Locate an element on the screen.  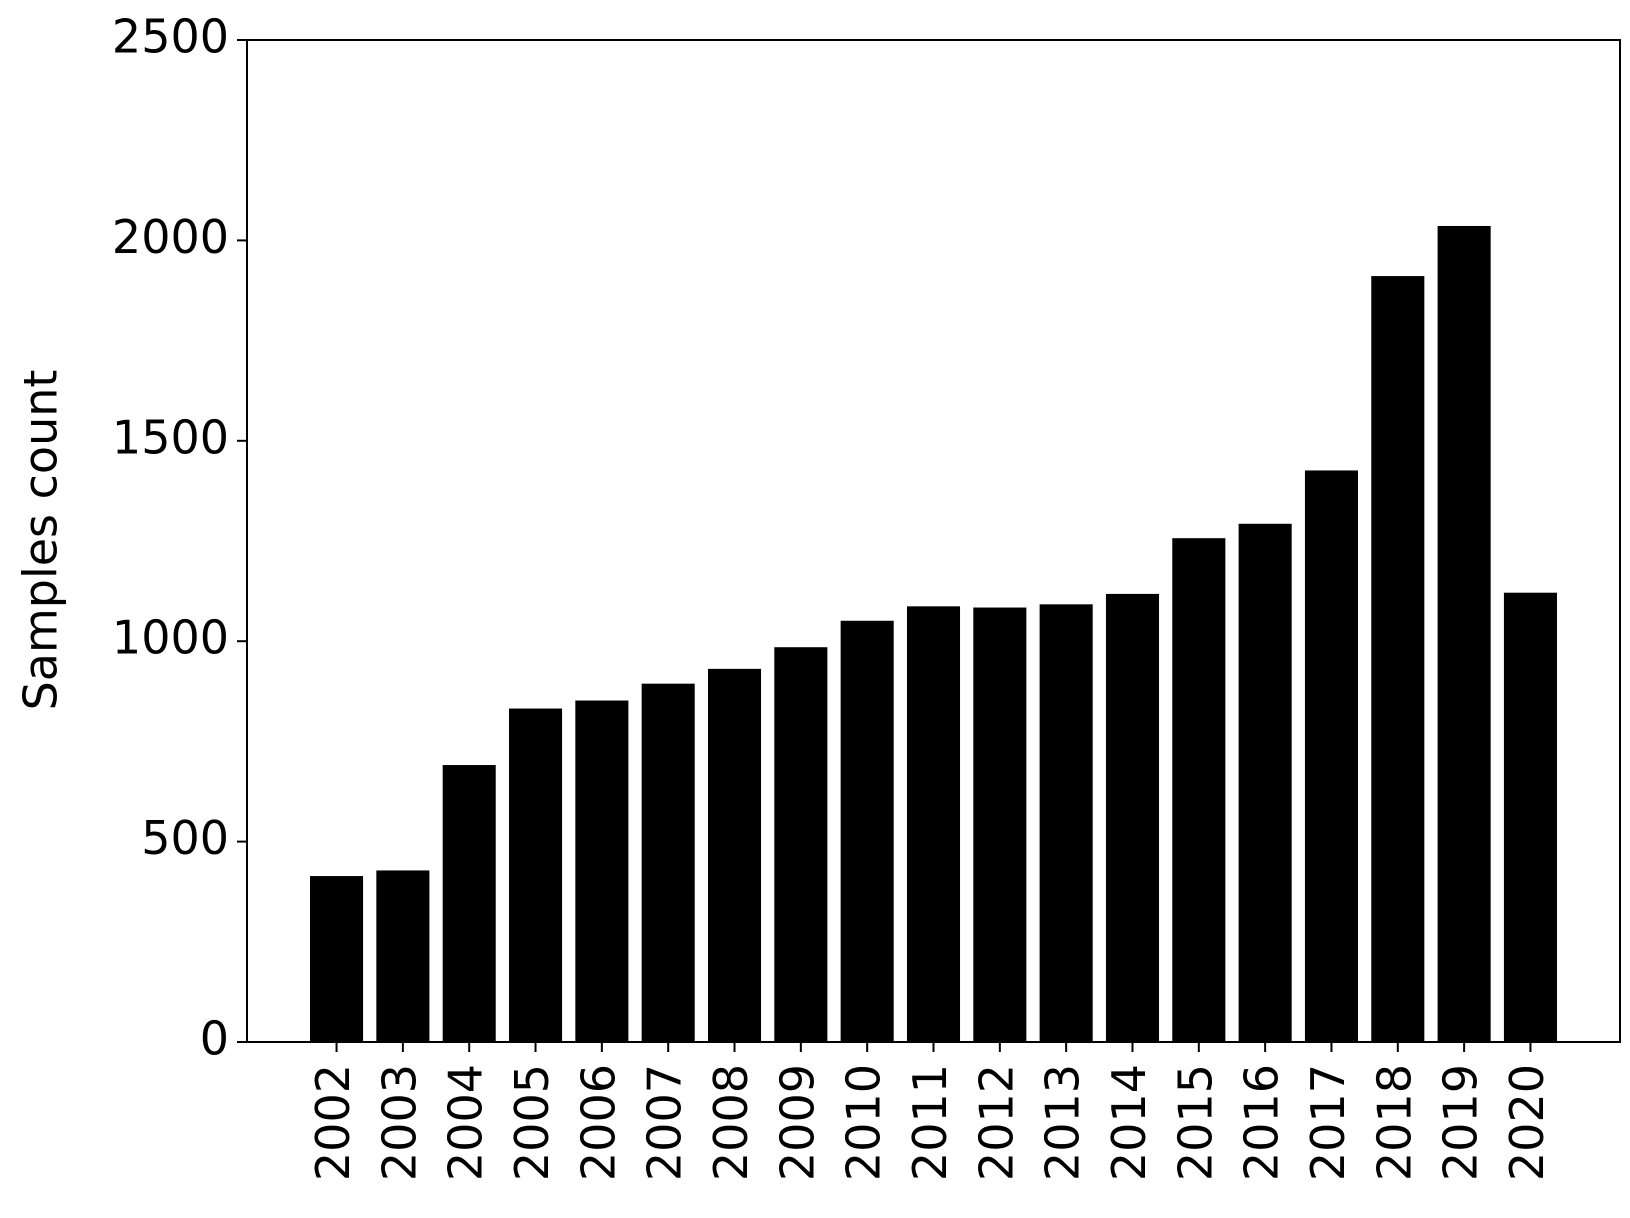
y-tick-label: 1500 is located at coordinates (170, 437).